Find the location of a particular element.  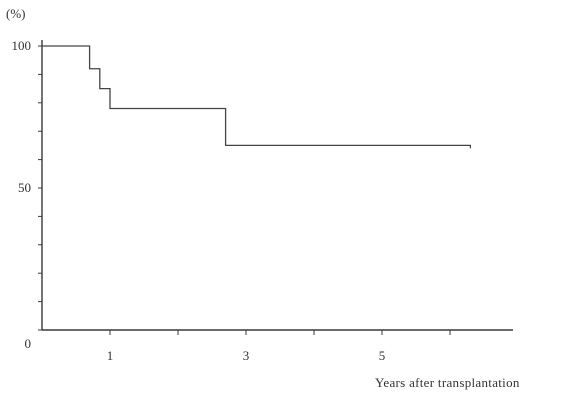

x-tick-label-1: 1 is located at coordinates (110, 355).